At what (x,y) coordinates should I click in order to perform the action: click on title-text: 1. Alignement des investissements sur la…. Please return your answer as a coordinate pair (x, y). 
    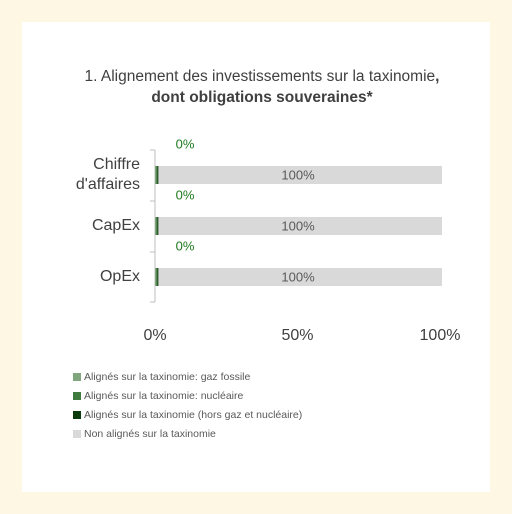
    Looking at the image, I should click on (260, 76).